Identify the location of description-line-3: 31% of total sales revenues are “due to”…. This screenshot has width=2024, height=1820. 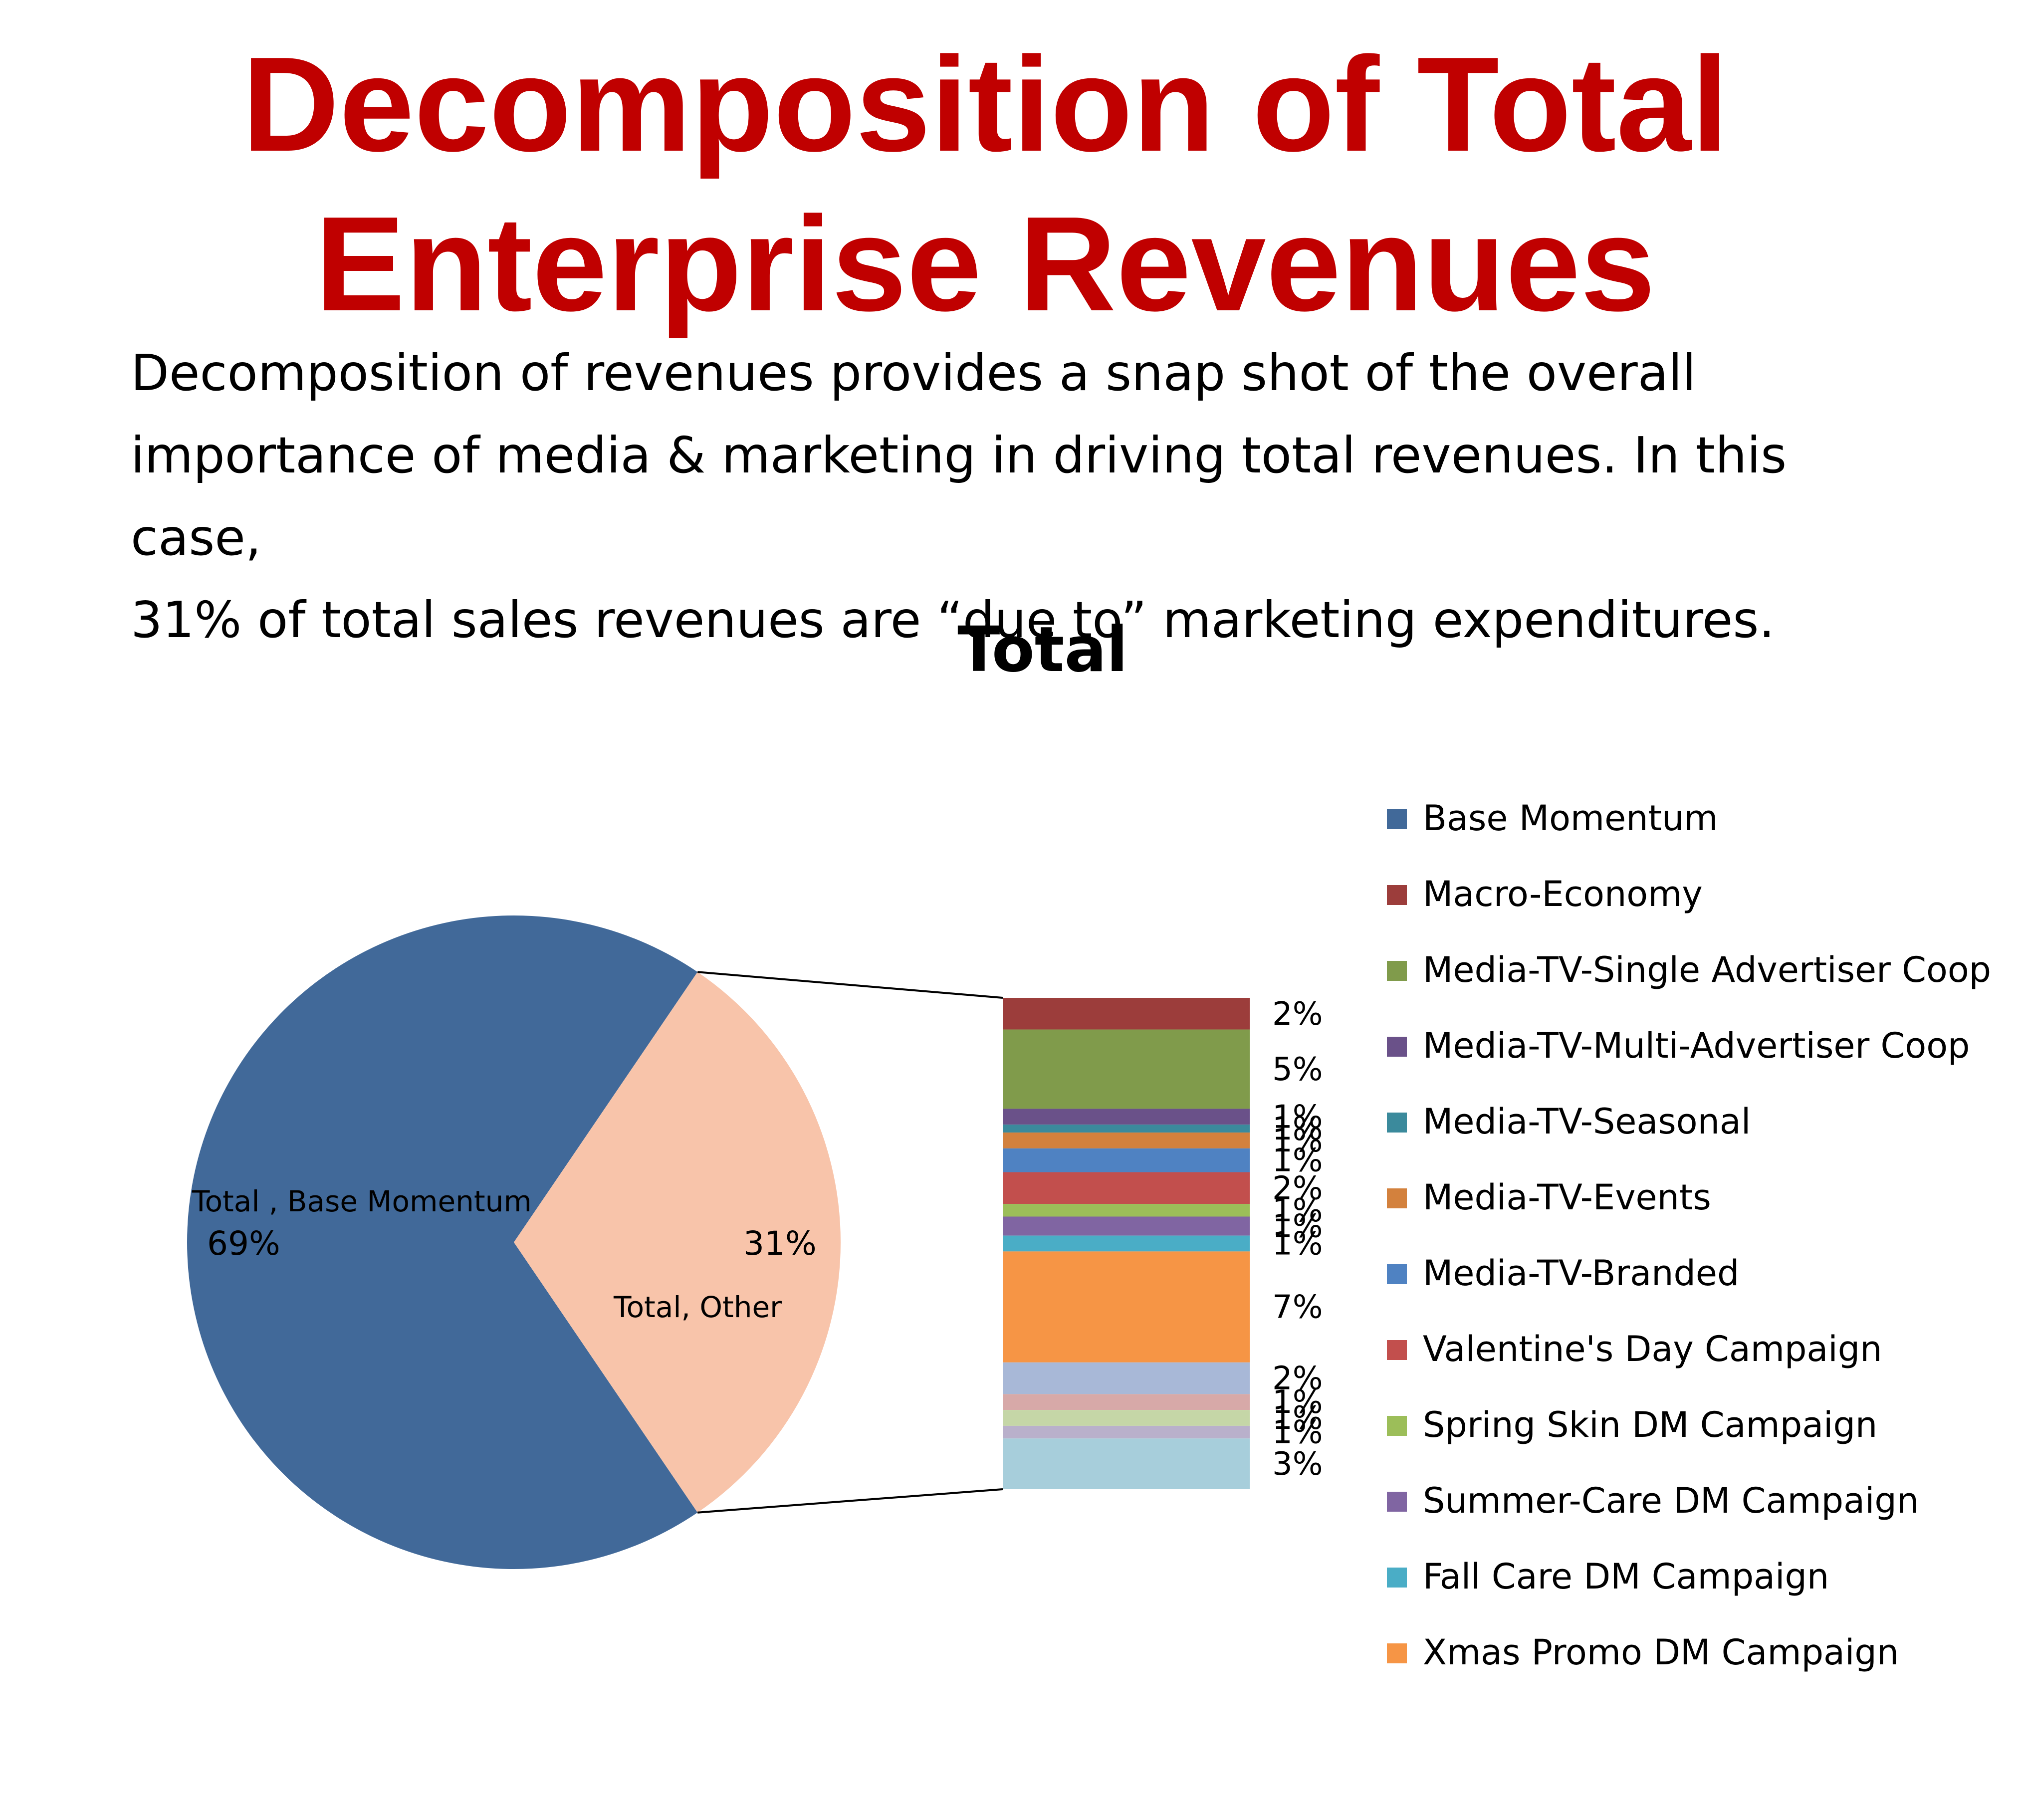
(953, 620).